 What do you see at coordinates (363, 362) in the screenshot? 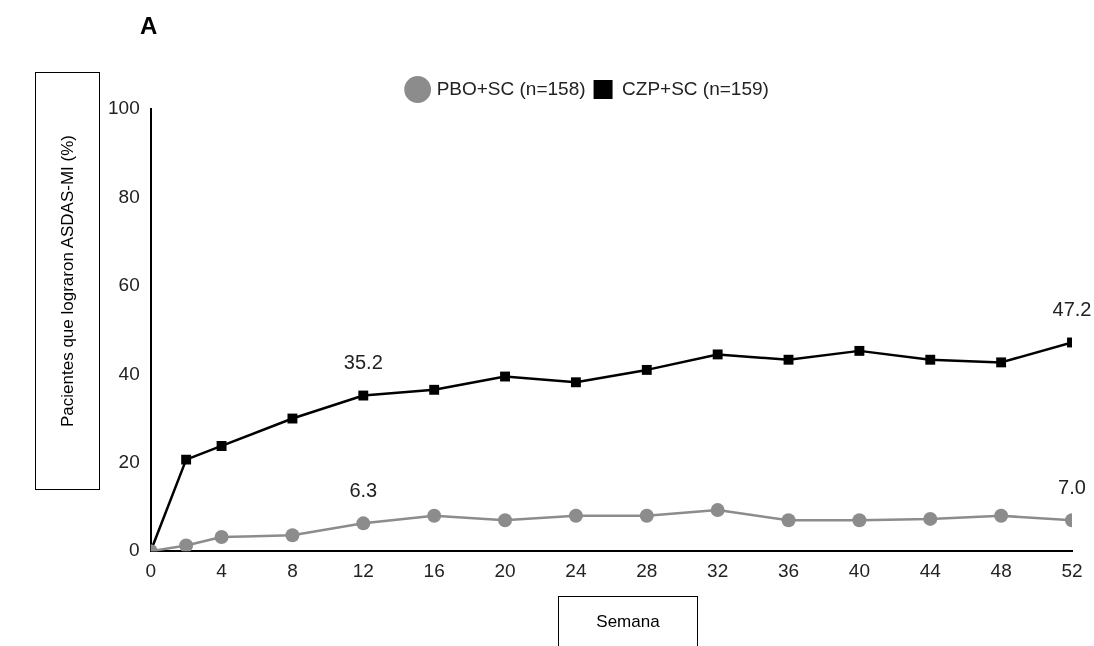
I see `data-label: 35.2` at bounding box center [363, 362].